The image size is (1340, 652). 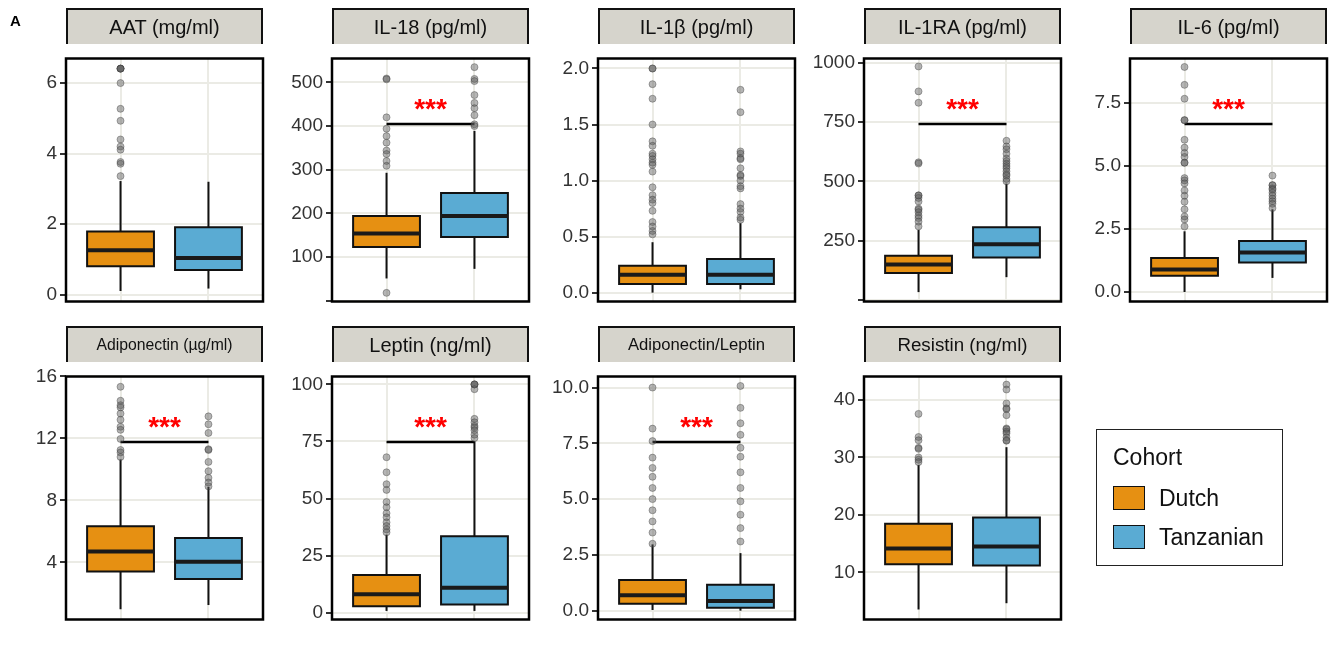 I want to click on y-tick-label: 1.5, so click(x=575, y=123).